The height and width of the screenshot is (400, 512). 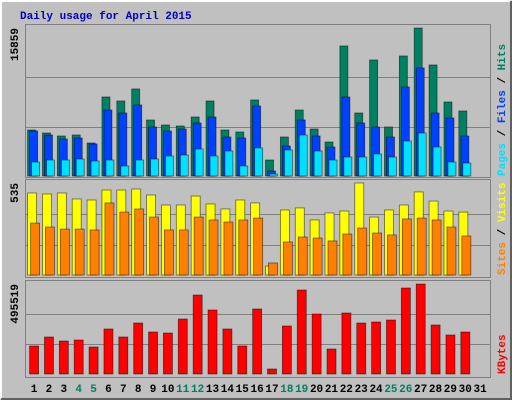 I want to click on x-tick-label: 5, so click(x=93, y=390).